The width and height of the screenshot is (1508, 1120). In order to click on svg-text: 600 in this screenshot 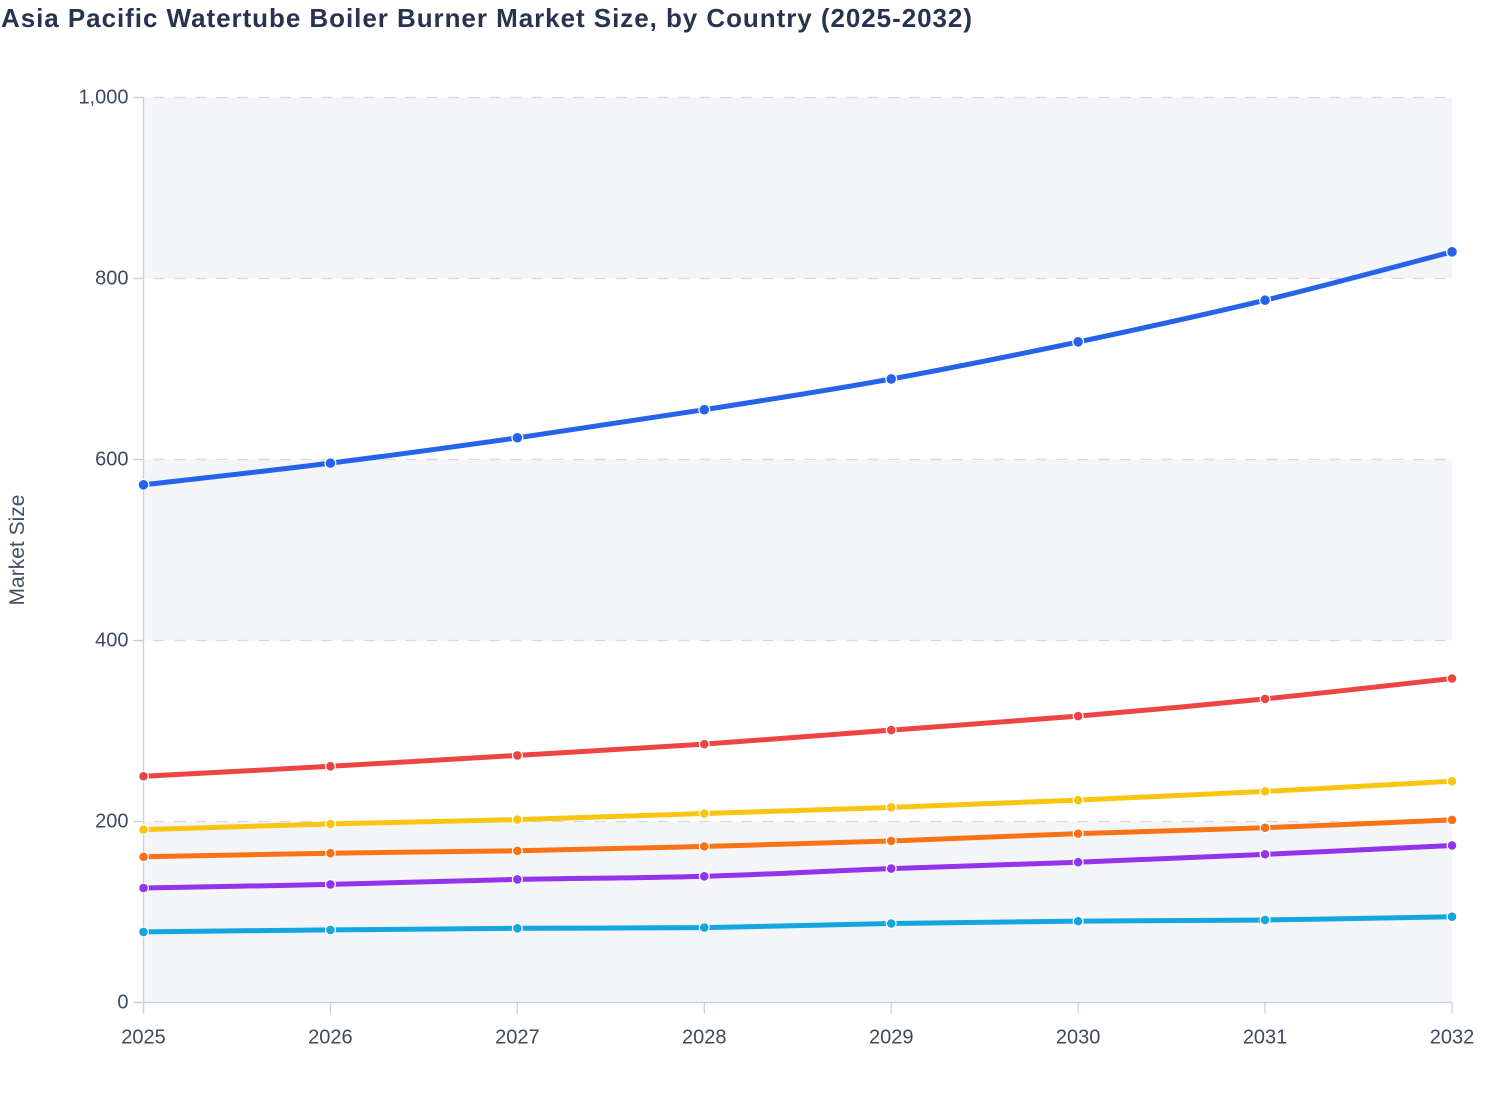, I will do `click(111, 460)`.